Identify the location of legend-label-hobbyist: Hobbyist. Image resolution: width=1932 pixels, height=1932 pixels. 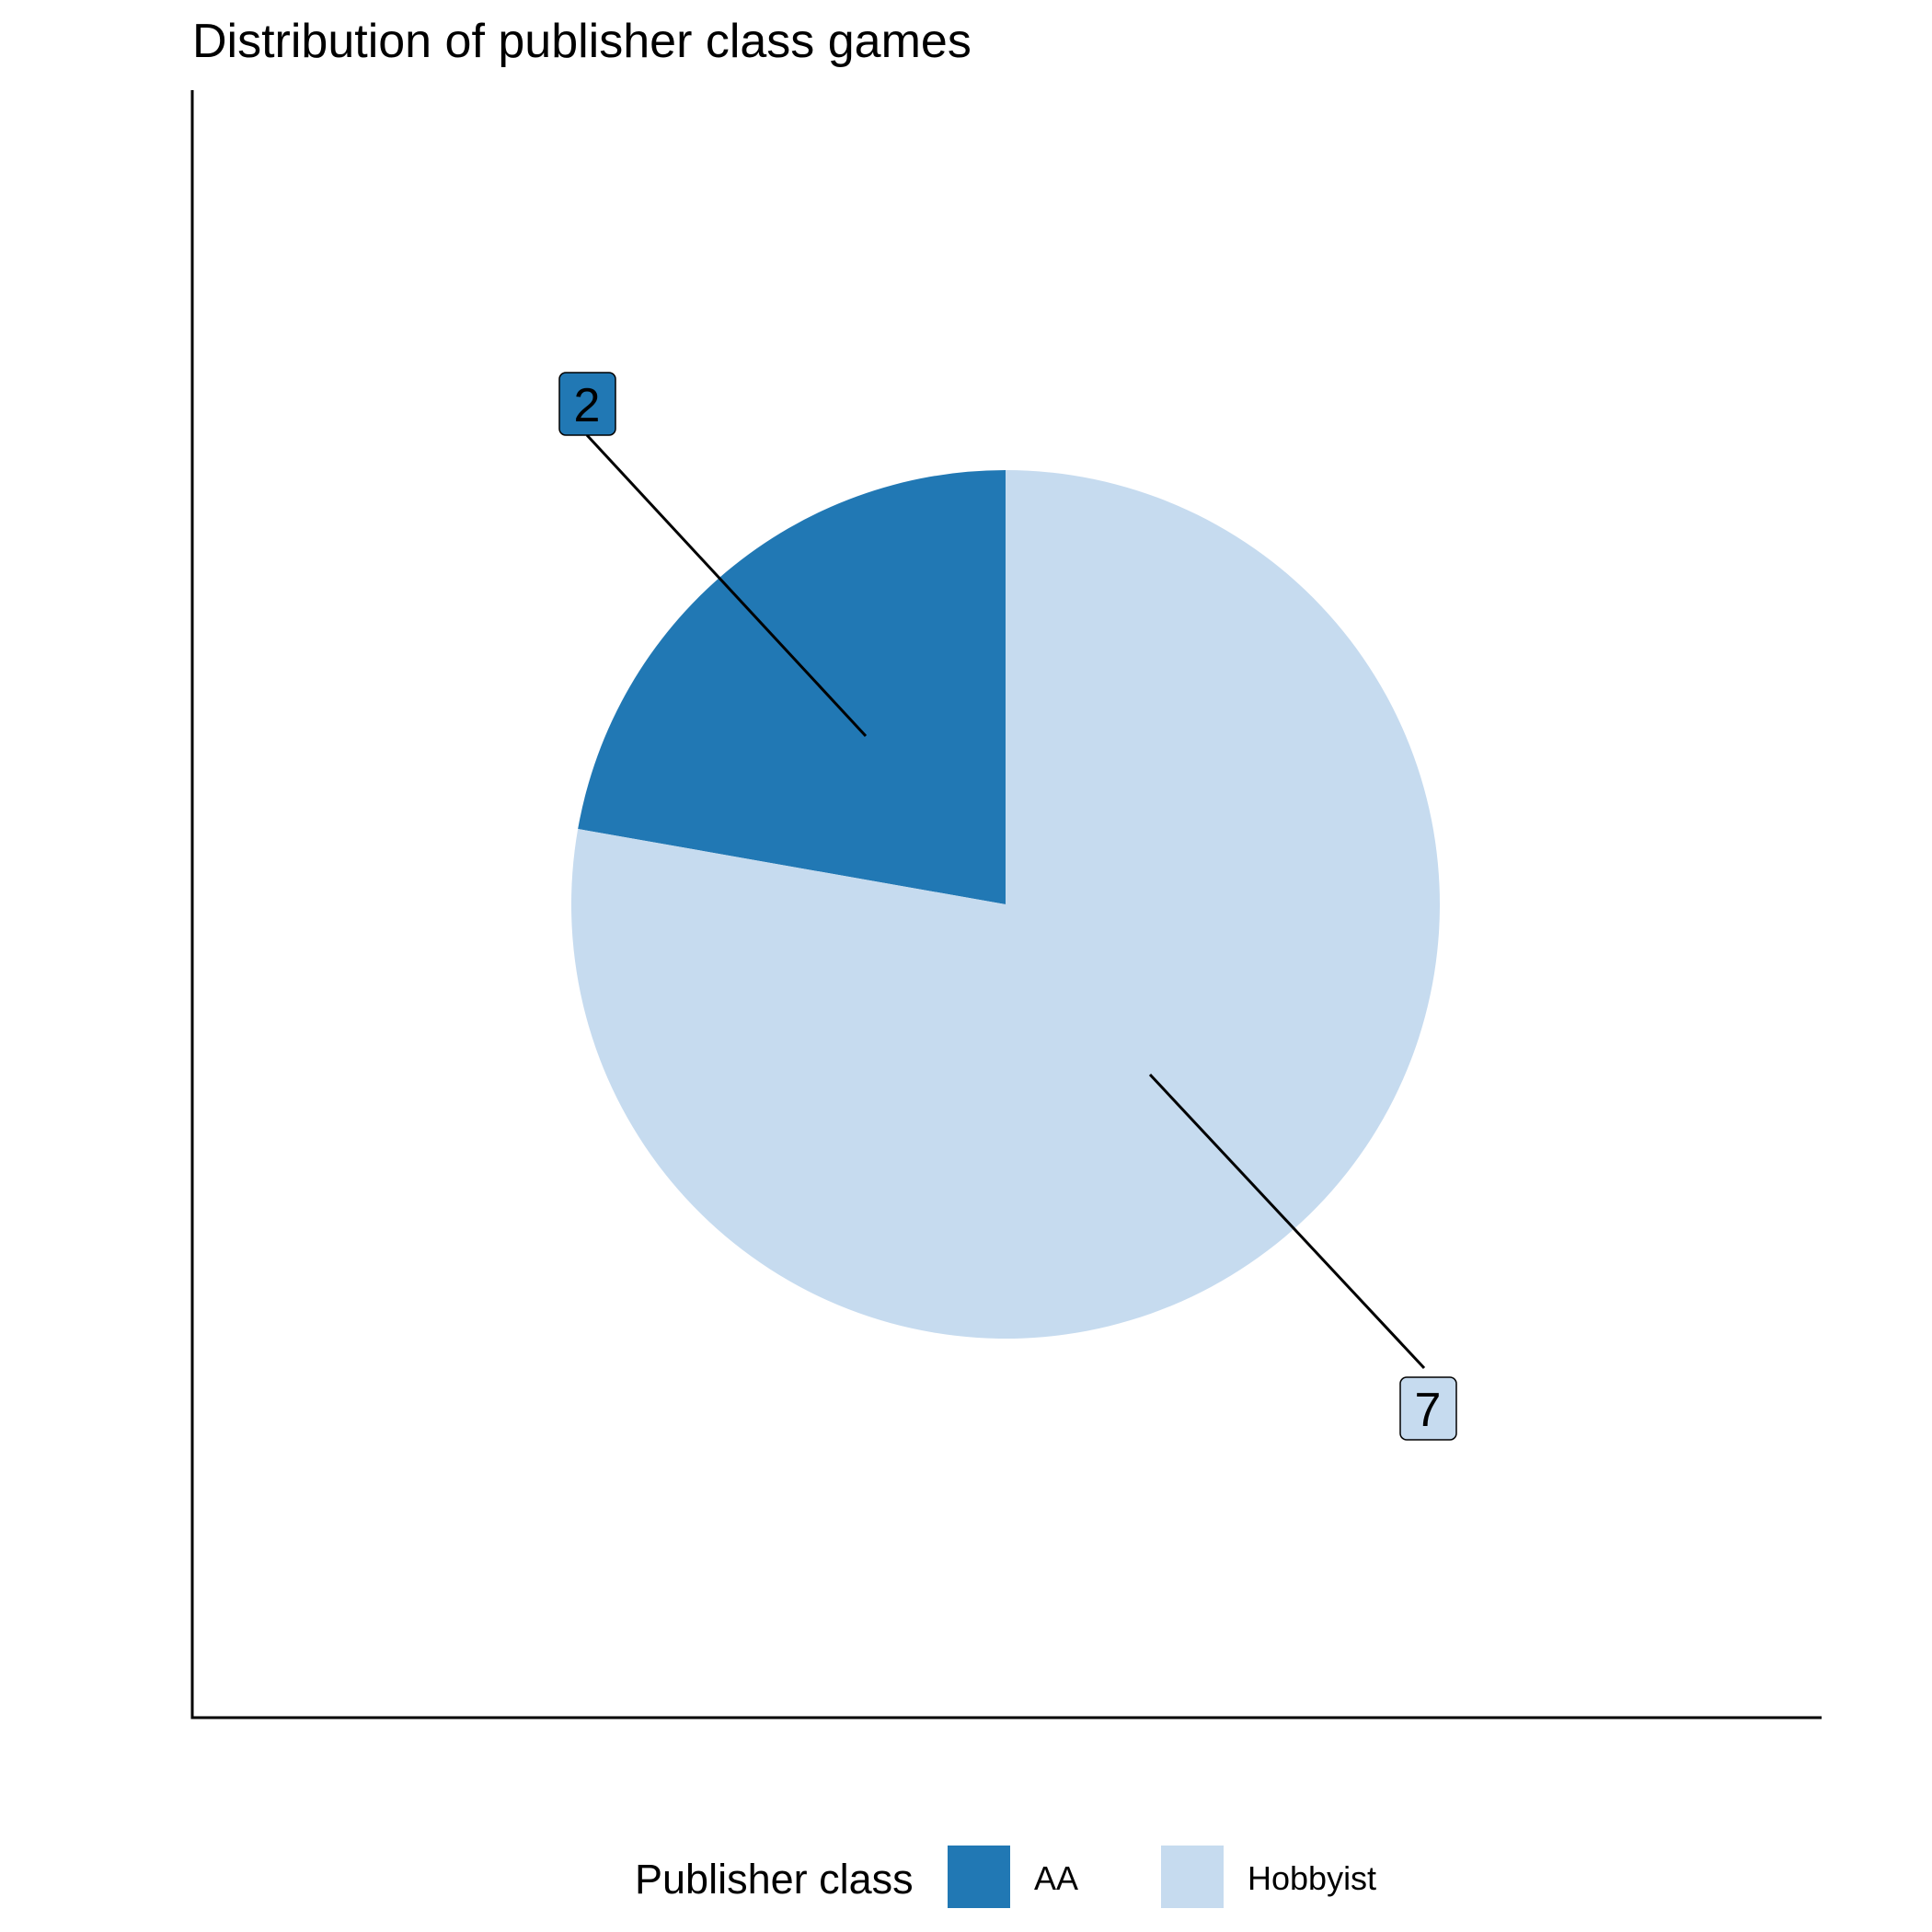
(1312, 1878).